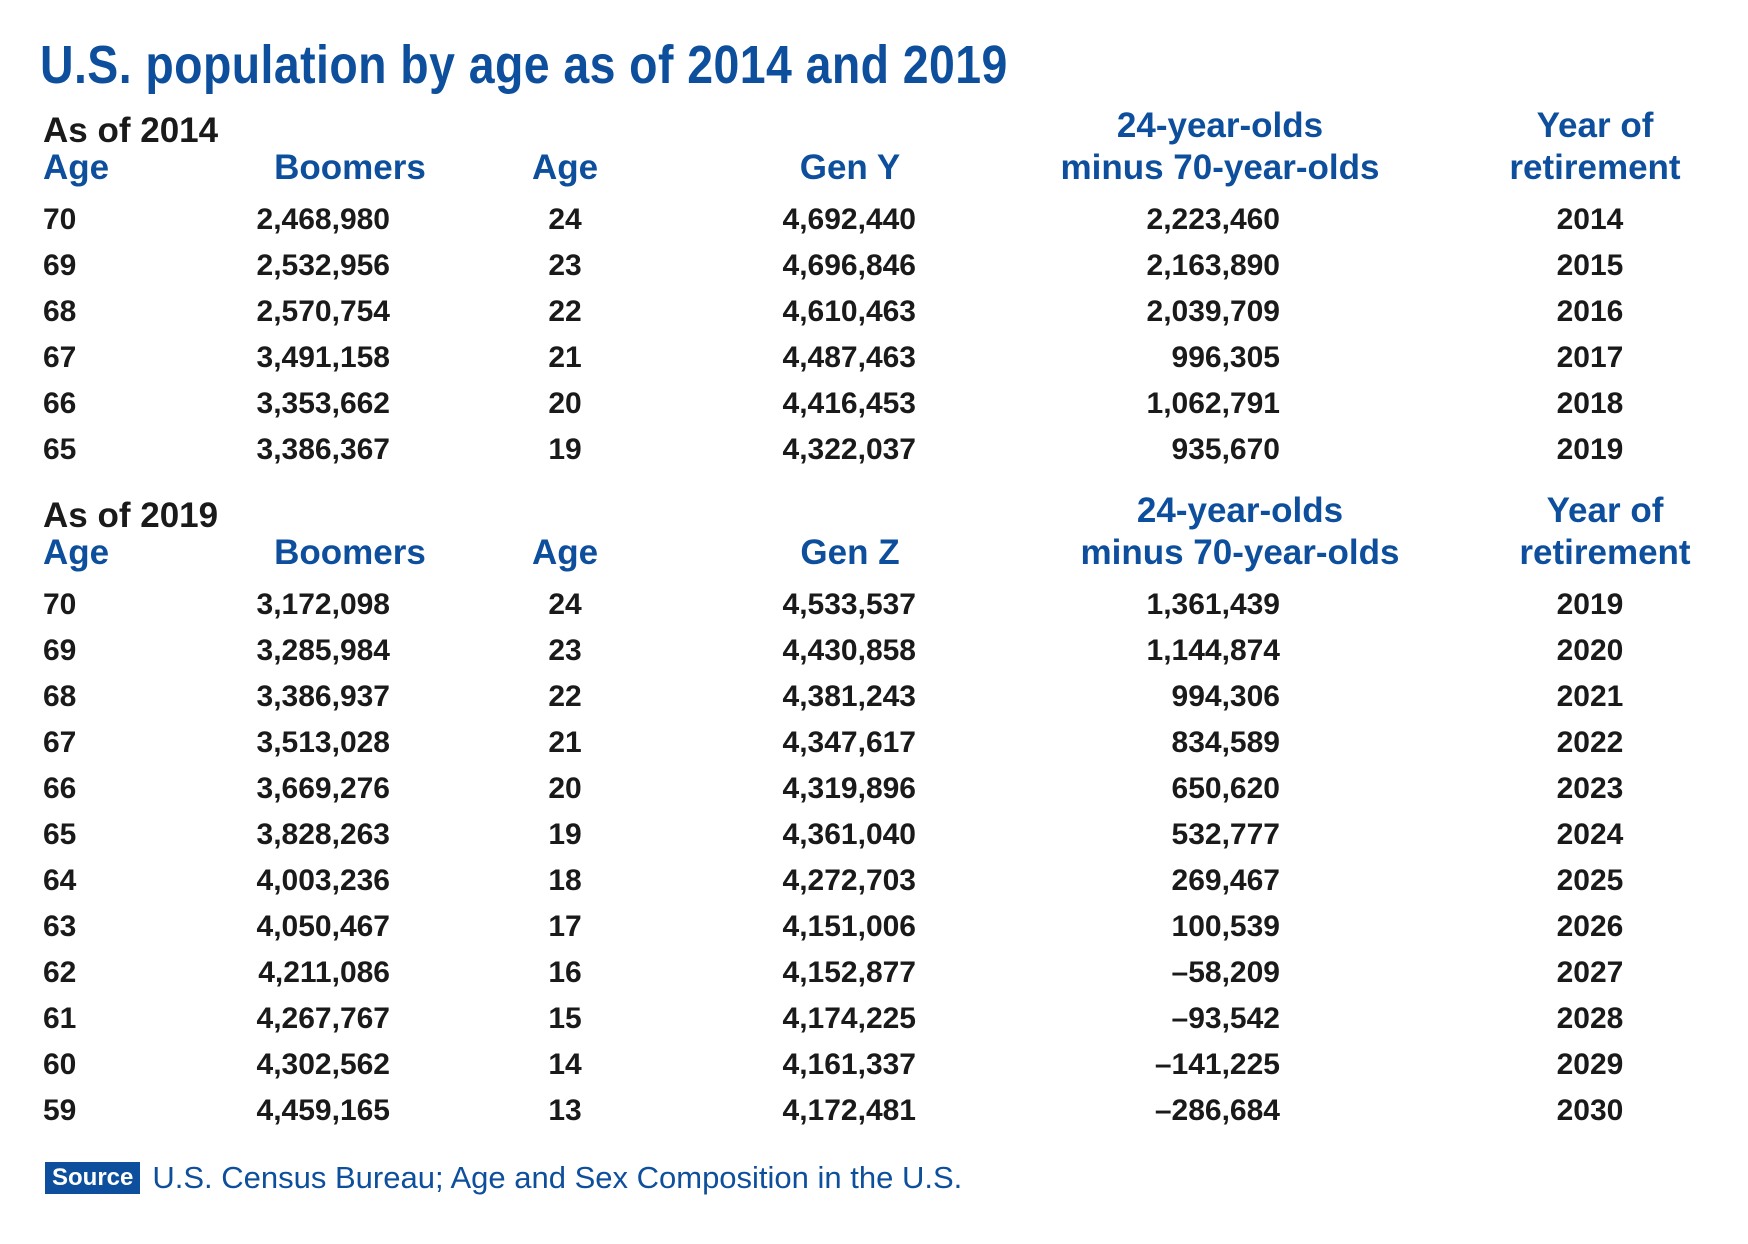  I want to click on table-cell: 3,386,367, so click(323, 449).